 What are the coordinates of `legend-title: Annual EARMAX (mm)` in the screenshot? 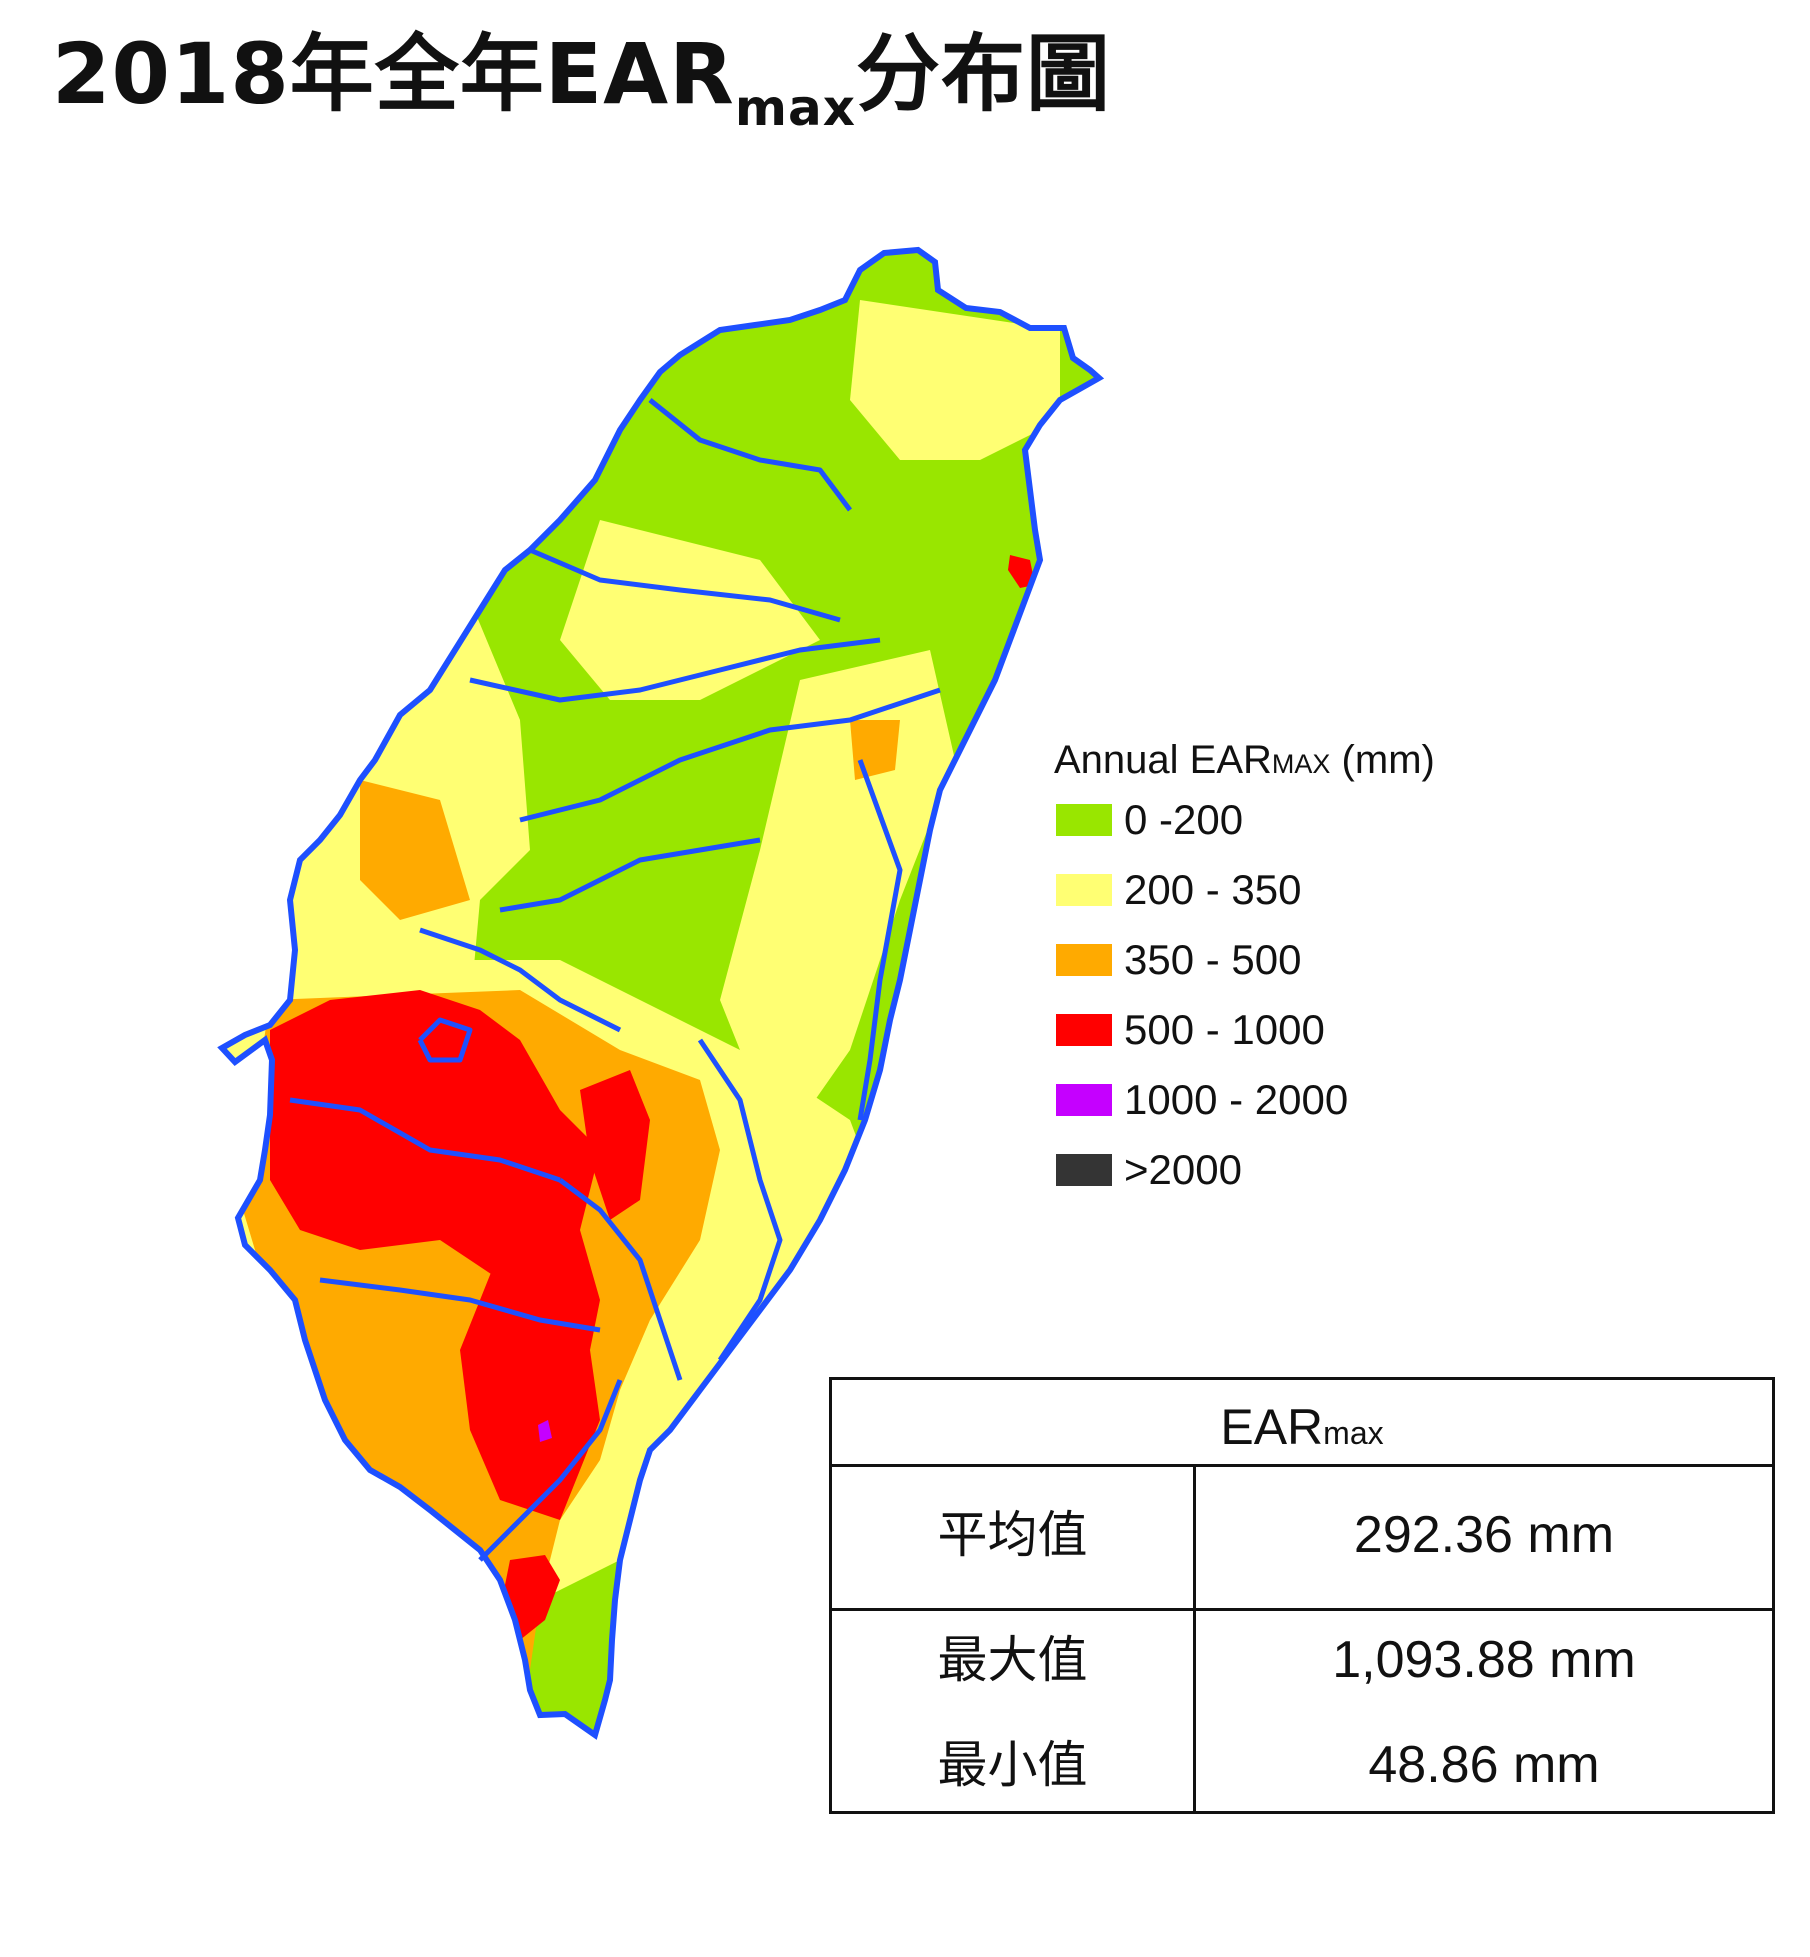 It's located at (1244, 762).